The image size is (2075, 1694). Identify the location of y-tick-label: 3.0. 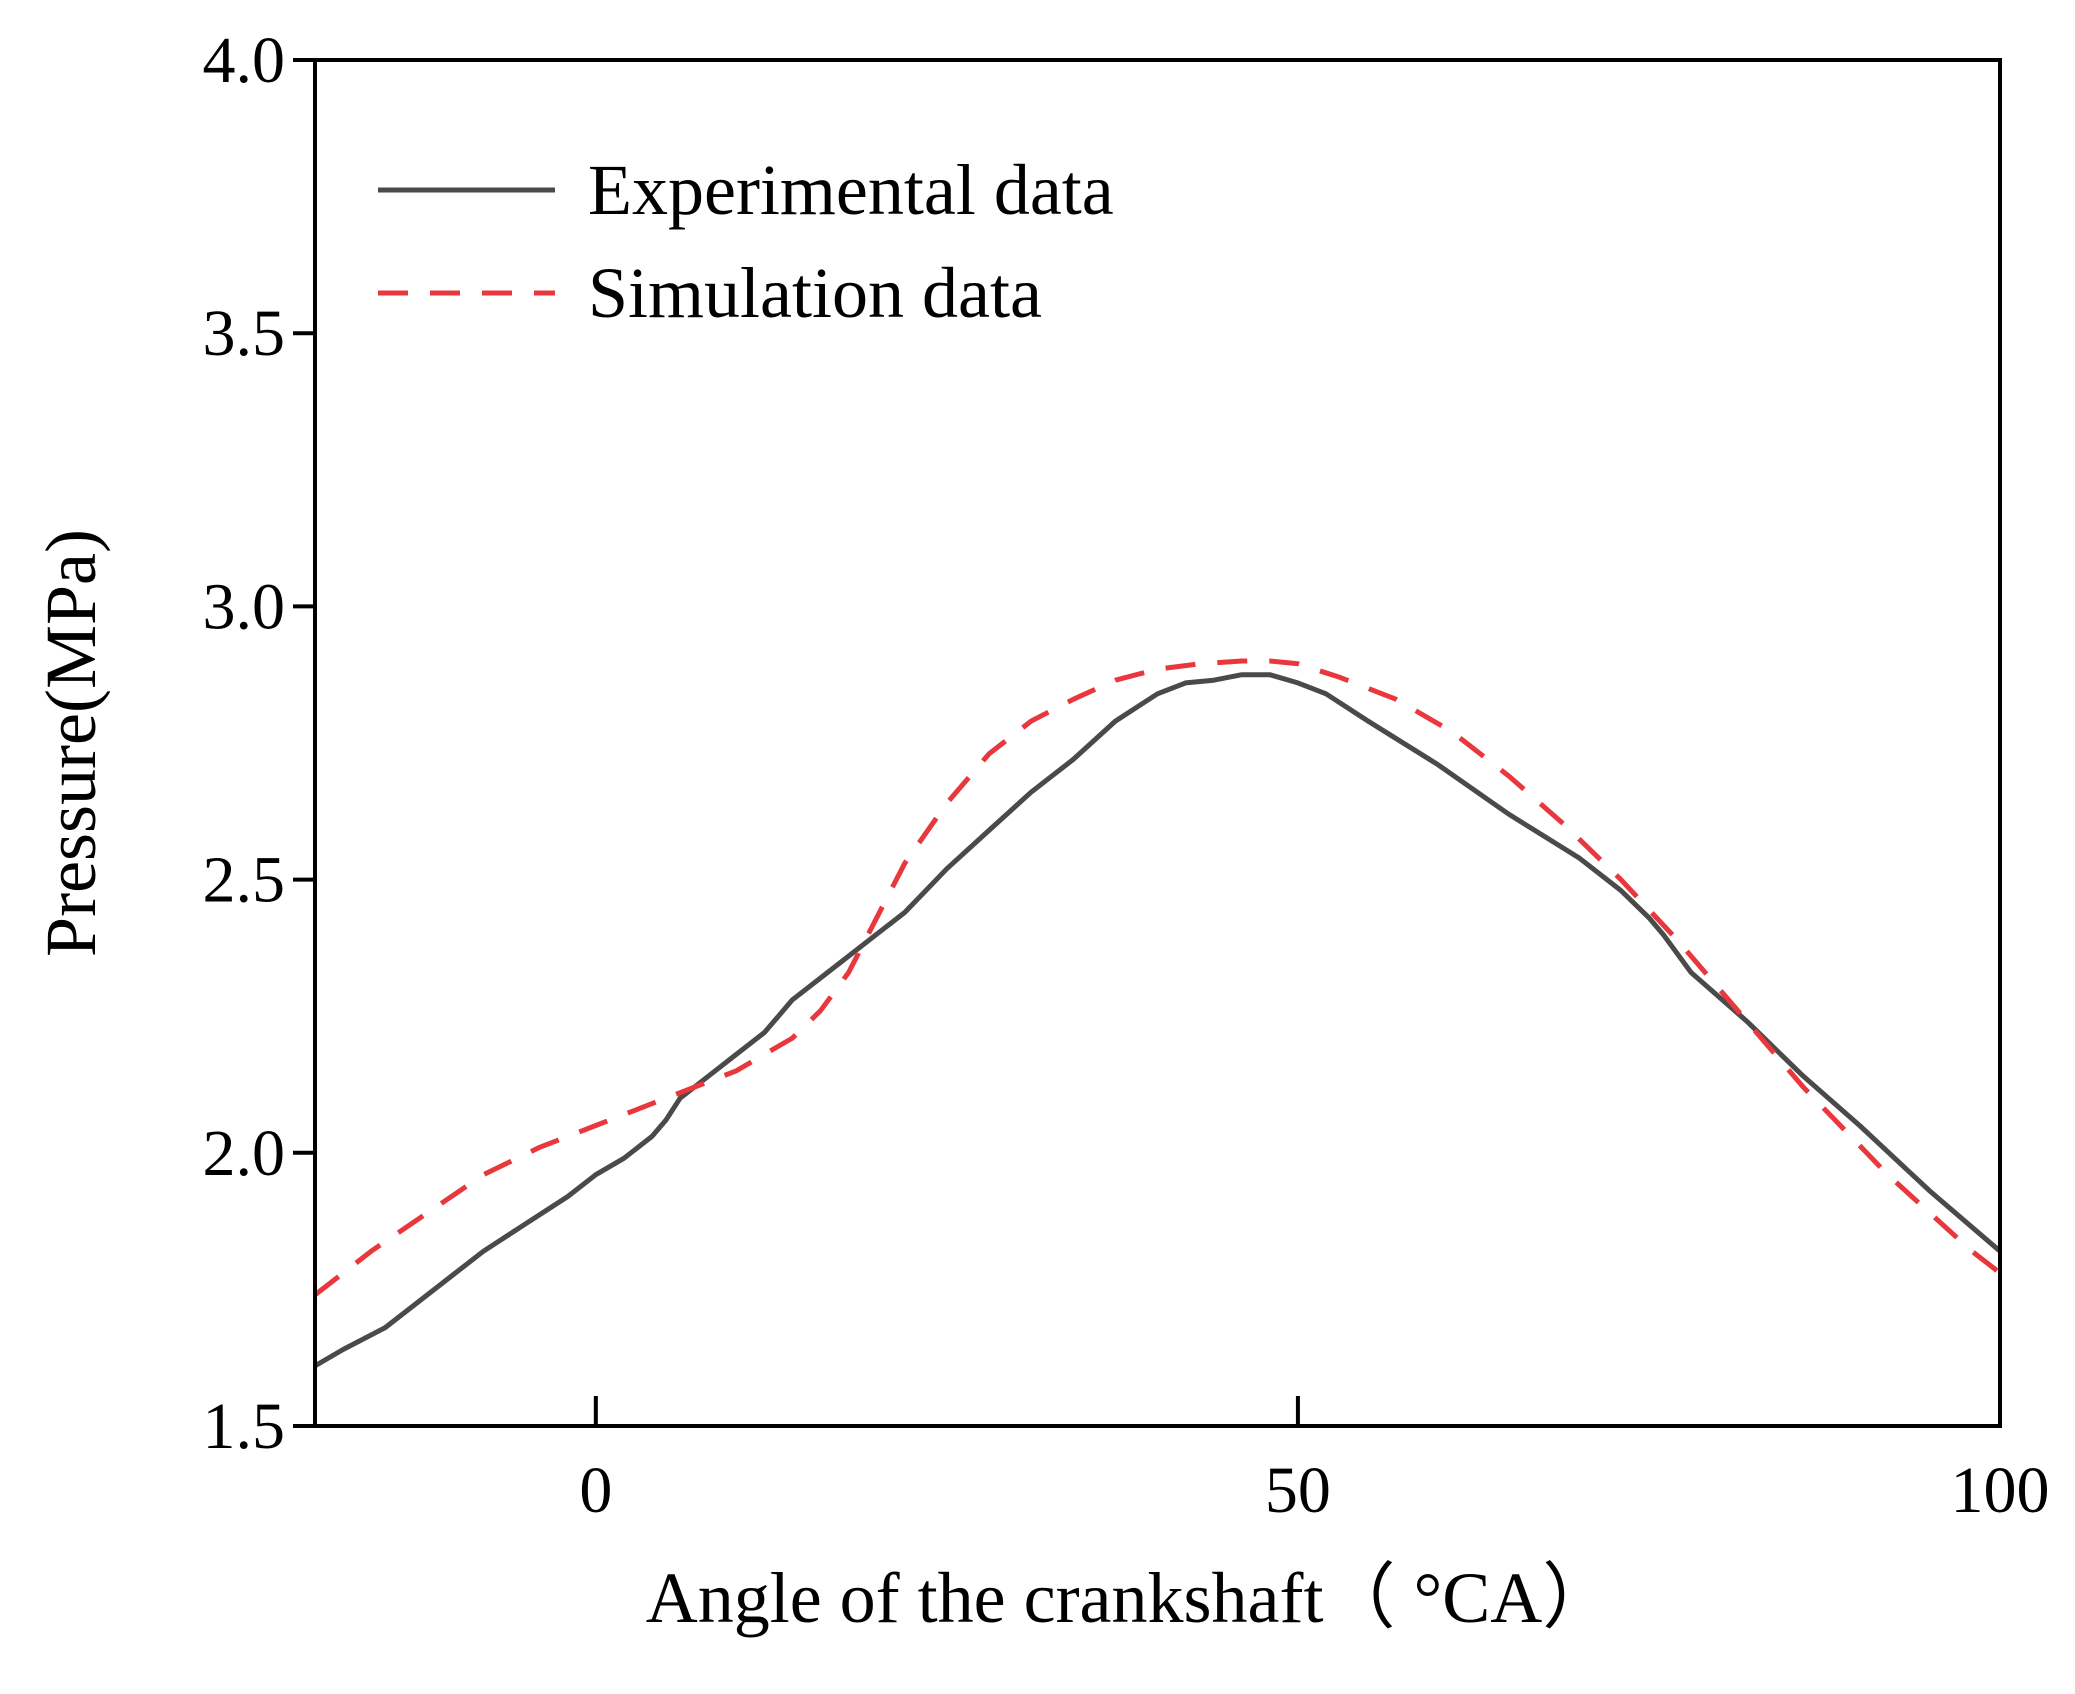
(244, 606).